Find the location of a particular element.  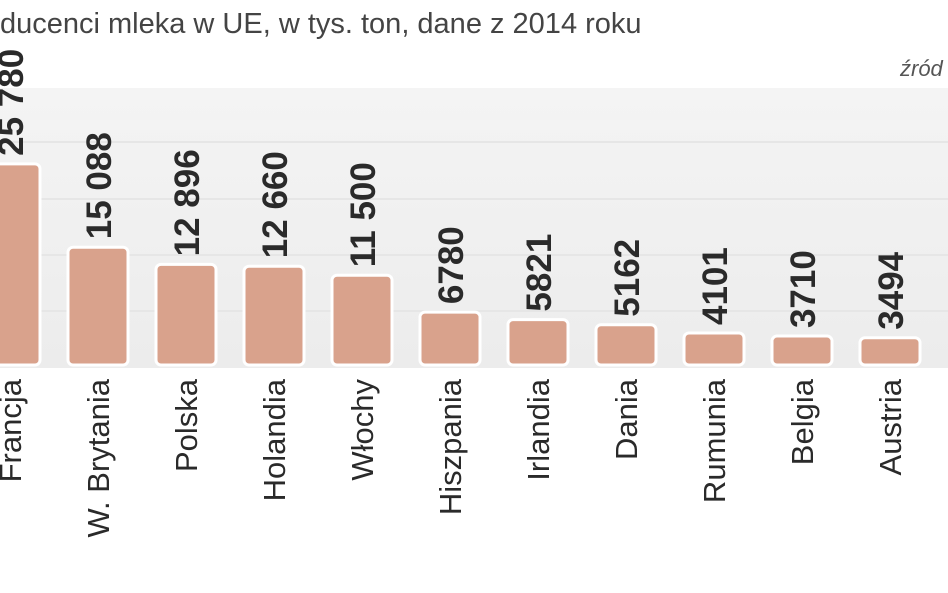

x-tick-label: Hiszpania is located at coordinates (450, 446).